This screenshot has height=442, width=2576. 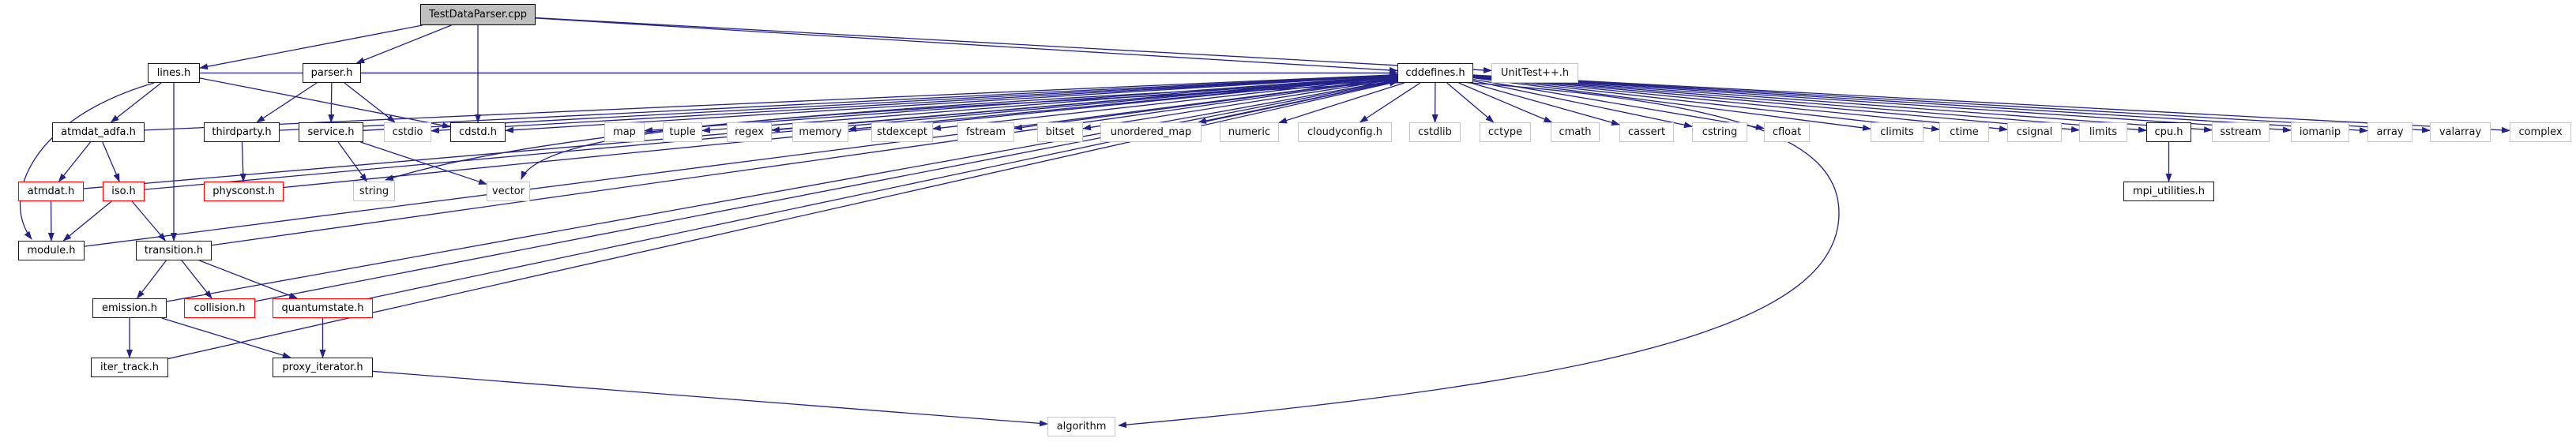 I want to click on edge-cddefines-h-to-bitset, so click(x=1240, y=104).